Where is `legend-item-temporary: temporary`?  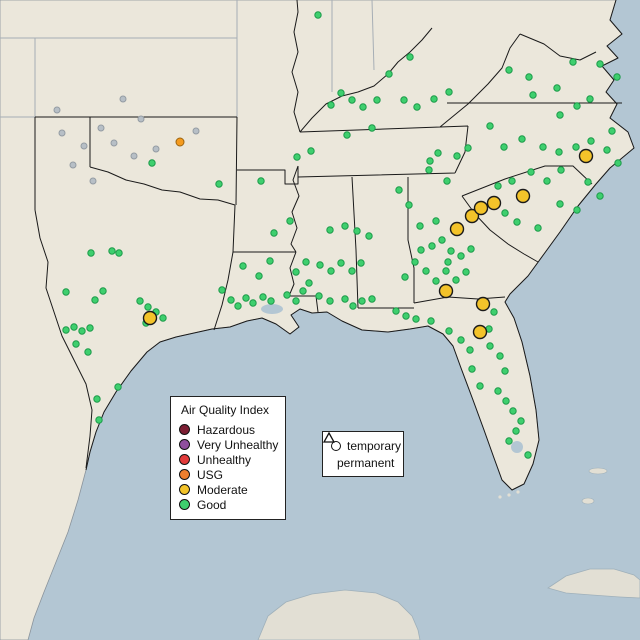 legend-item-temporary: temporary is located at coordinates (366, 445).